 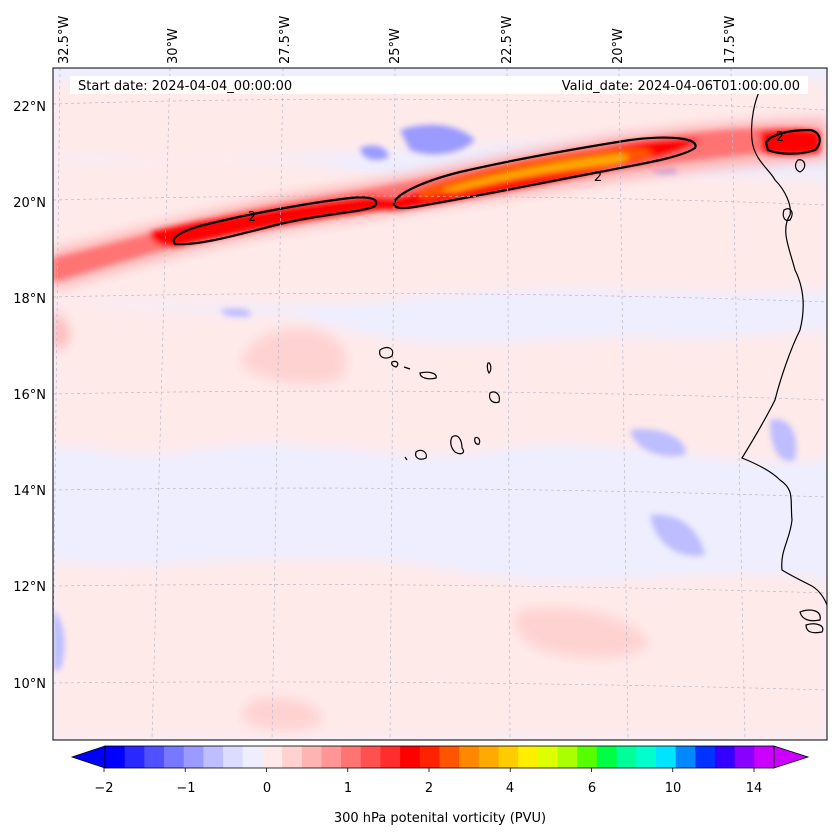 What do you see at coordinates (29, 491) in the screenshot?
I see `lat-tick-label: 14°N` at bounding box center [29, 491].